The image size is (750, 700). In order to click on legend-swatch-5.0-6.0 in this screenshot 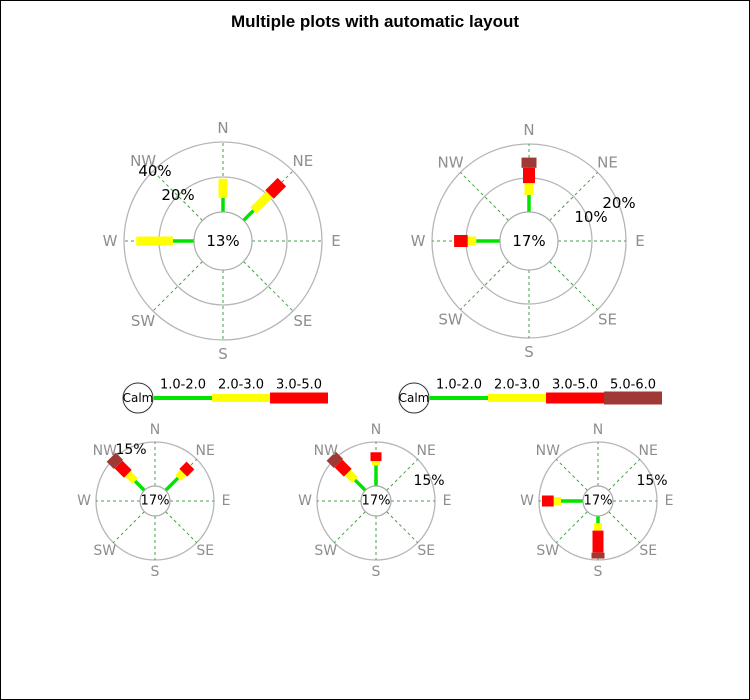, I will do `click(633, 398)`.